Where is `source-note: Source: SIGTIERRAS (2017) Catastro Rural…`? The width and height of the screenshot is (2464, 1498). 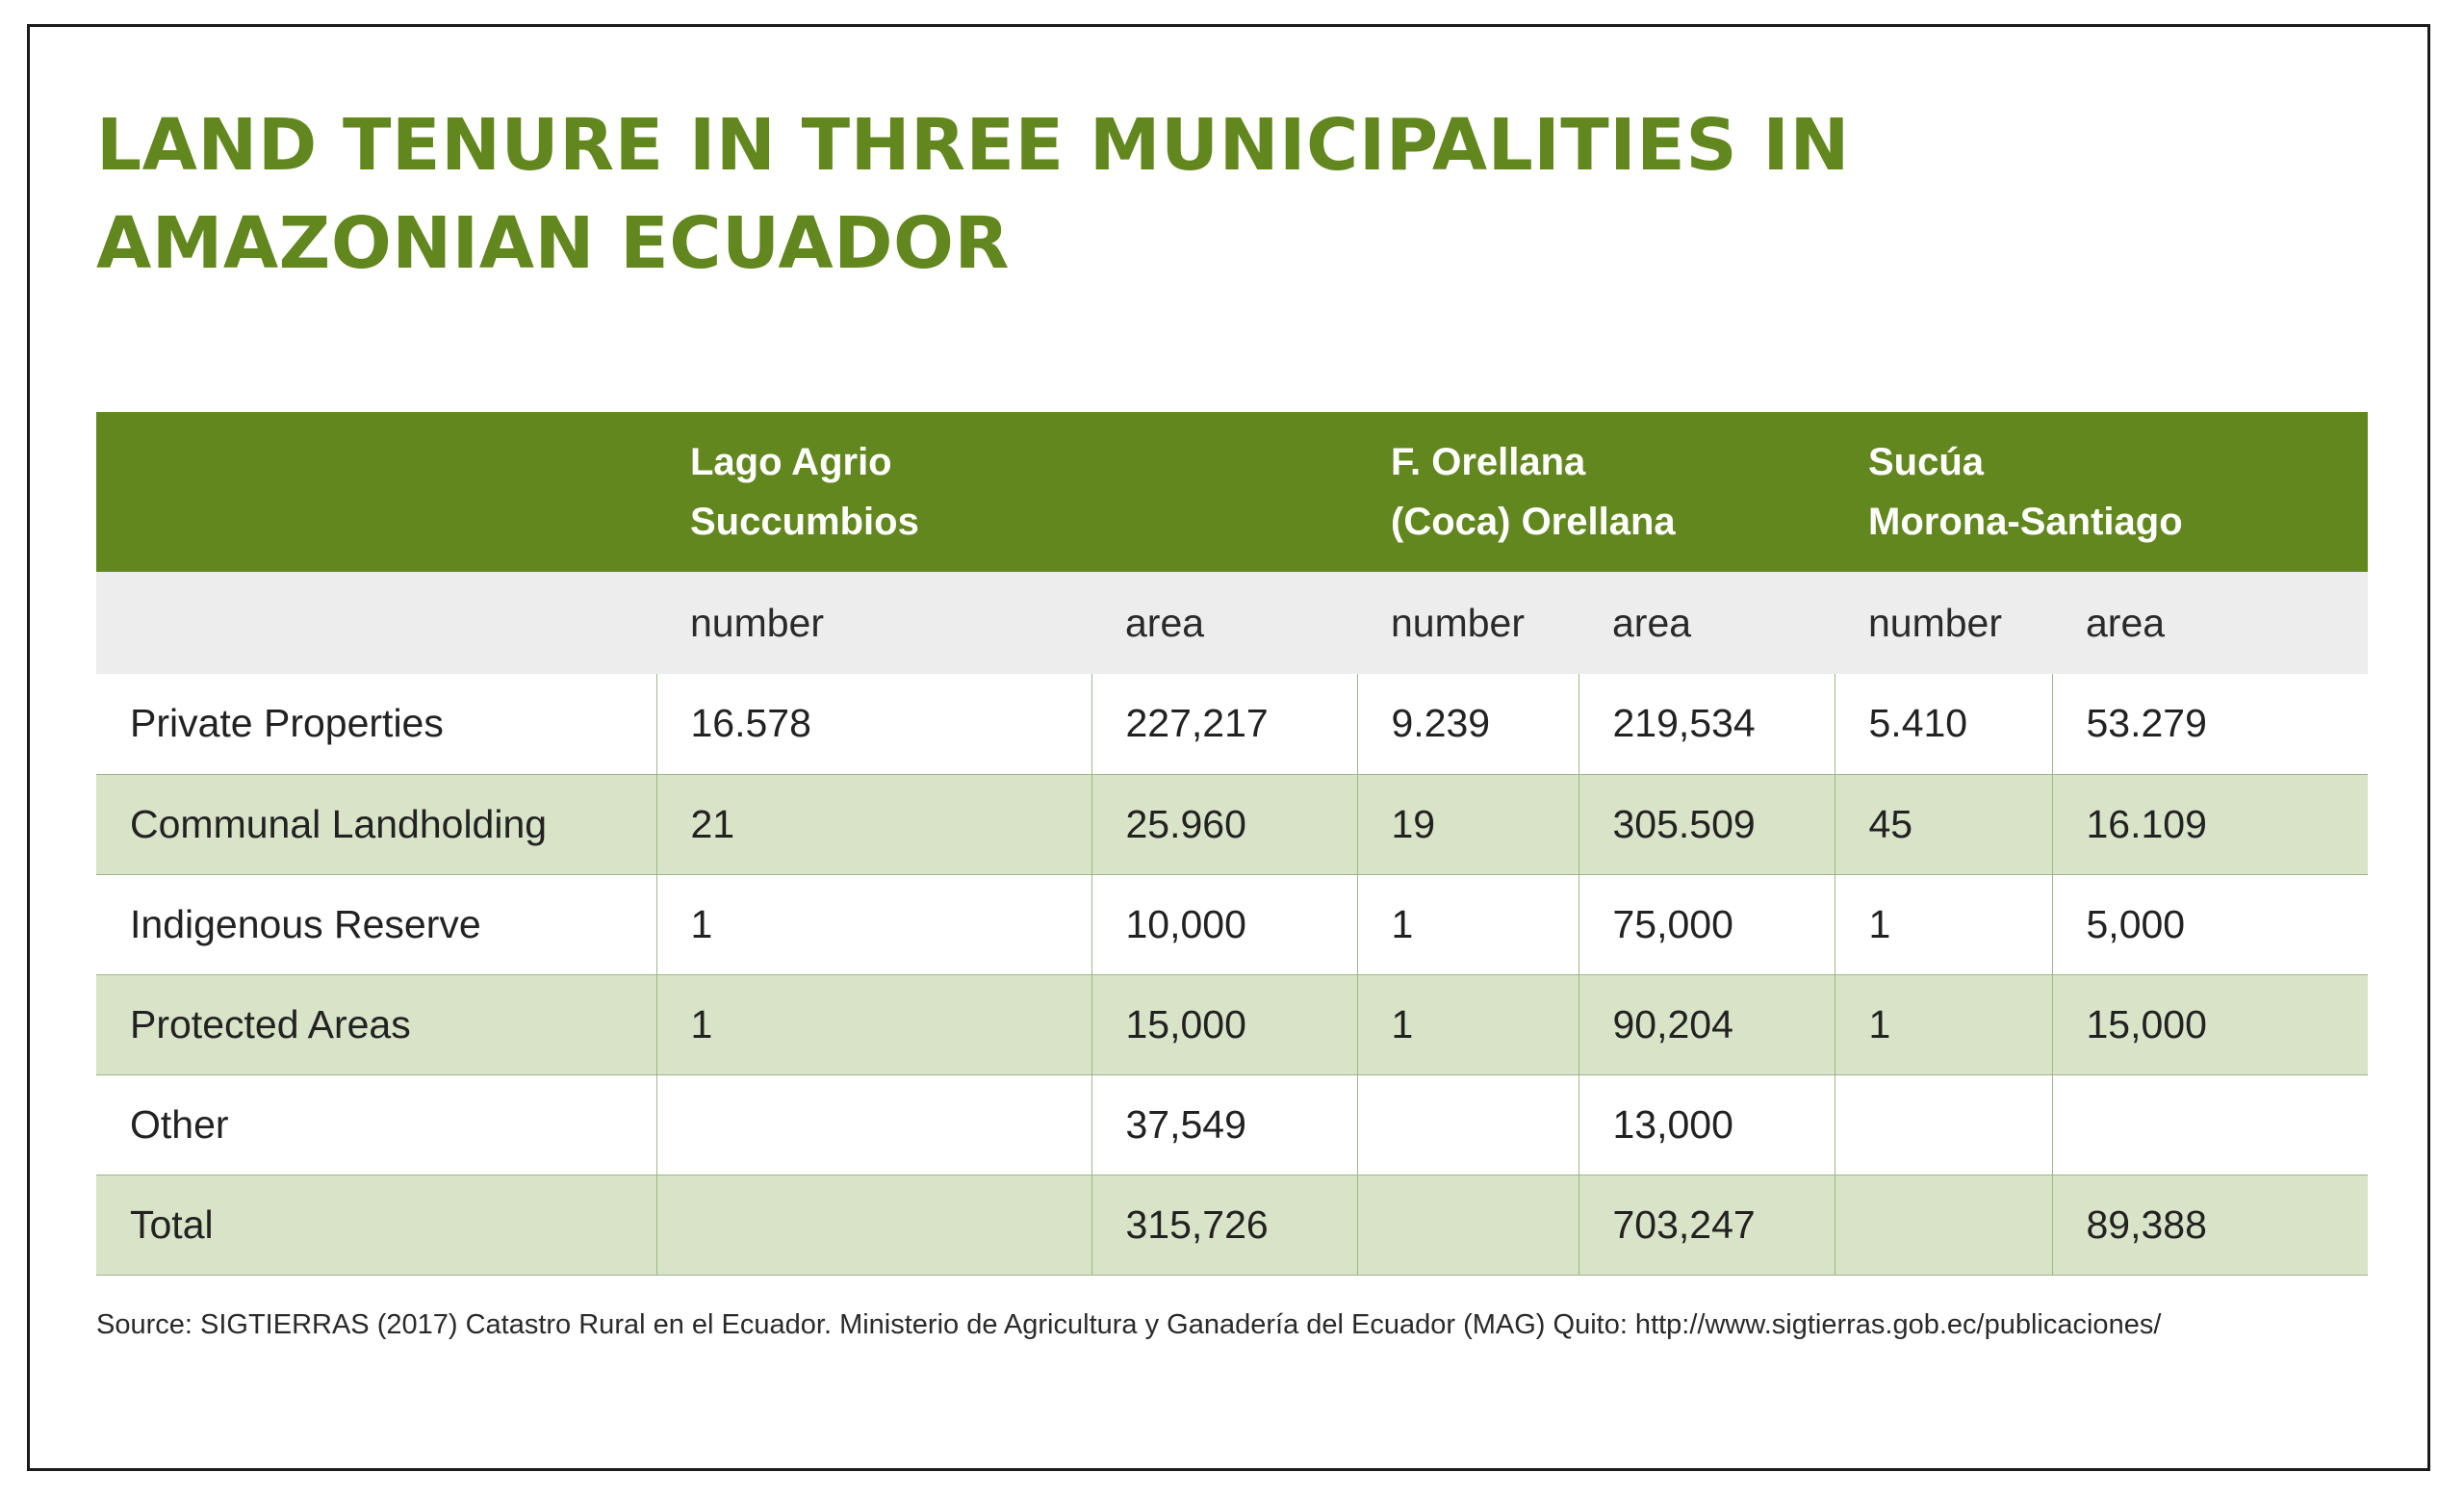 source-note: Source: SIGTIERRAS (2017) Catastro Rural… is located at coordinates (1129, 1325).